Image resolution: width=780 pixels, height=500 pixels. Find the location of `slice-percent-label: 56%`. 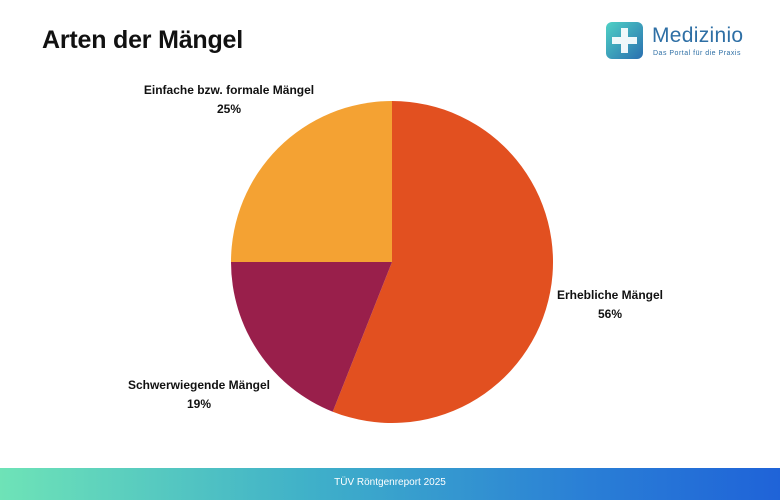

slice-percent-label: 56% is located at coordinates (610, 314).